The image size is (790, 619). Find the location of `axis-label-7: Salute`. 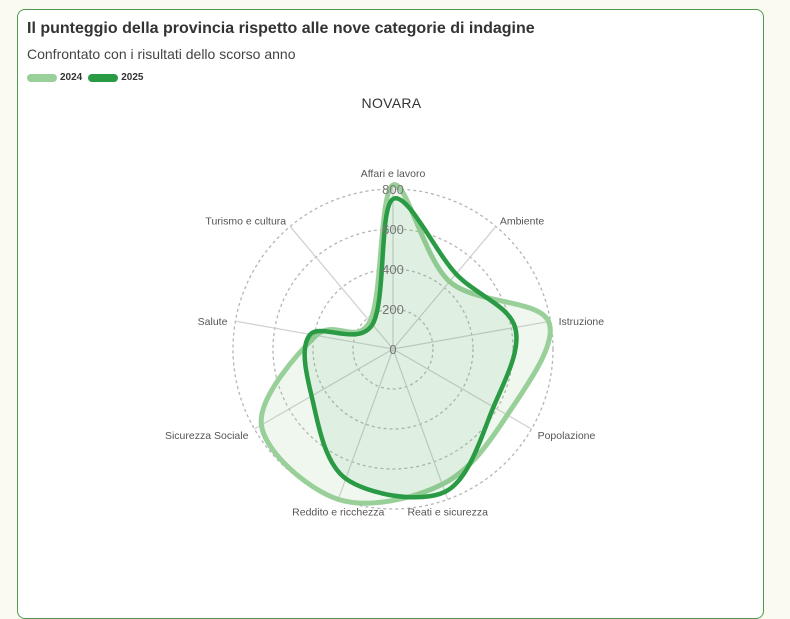

axis-label-7: Salute is located at coordinates (213, 322).